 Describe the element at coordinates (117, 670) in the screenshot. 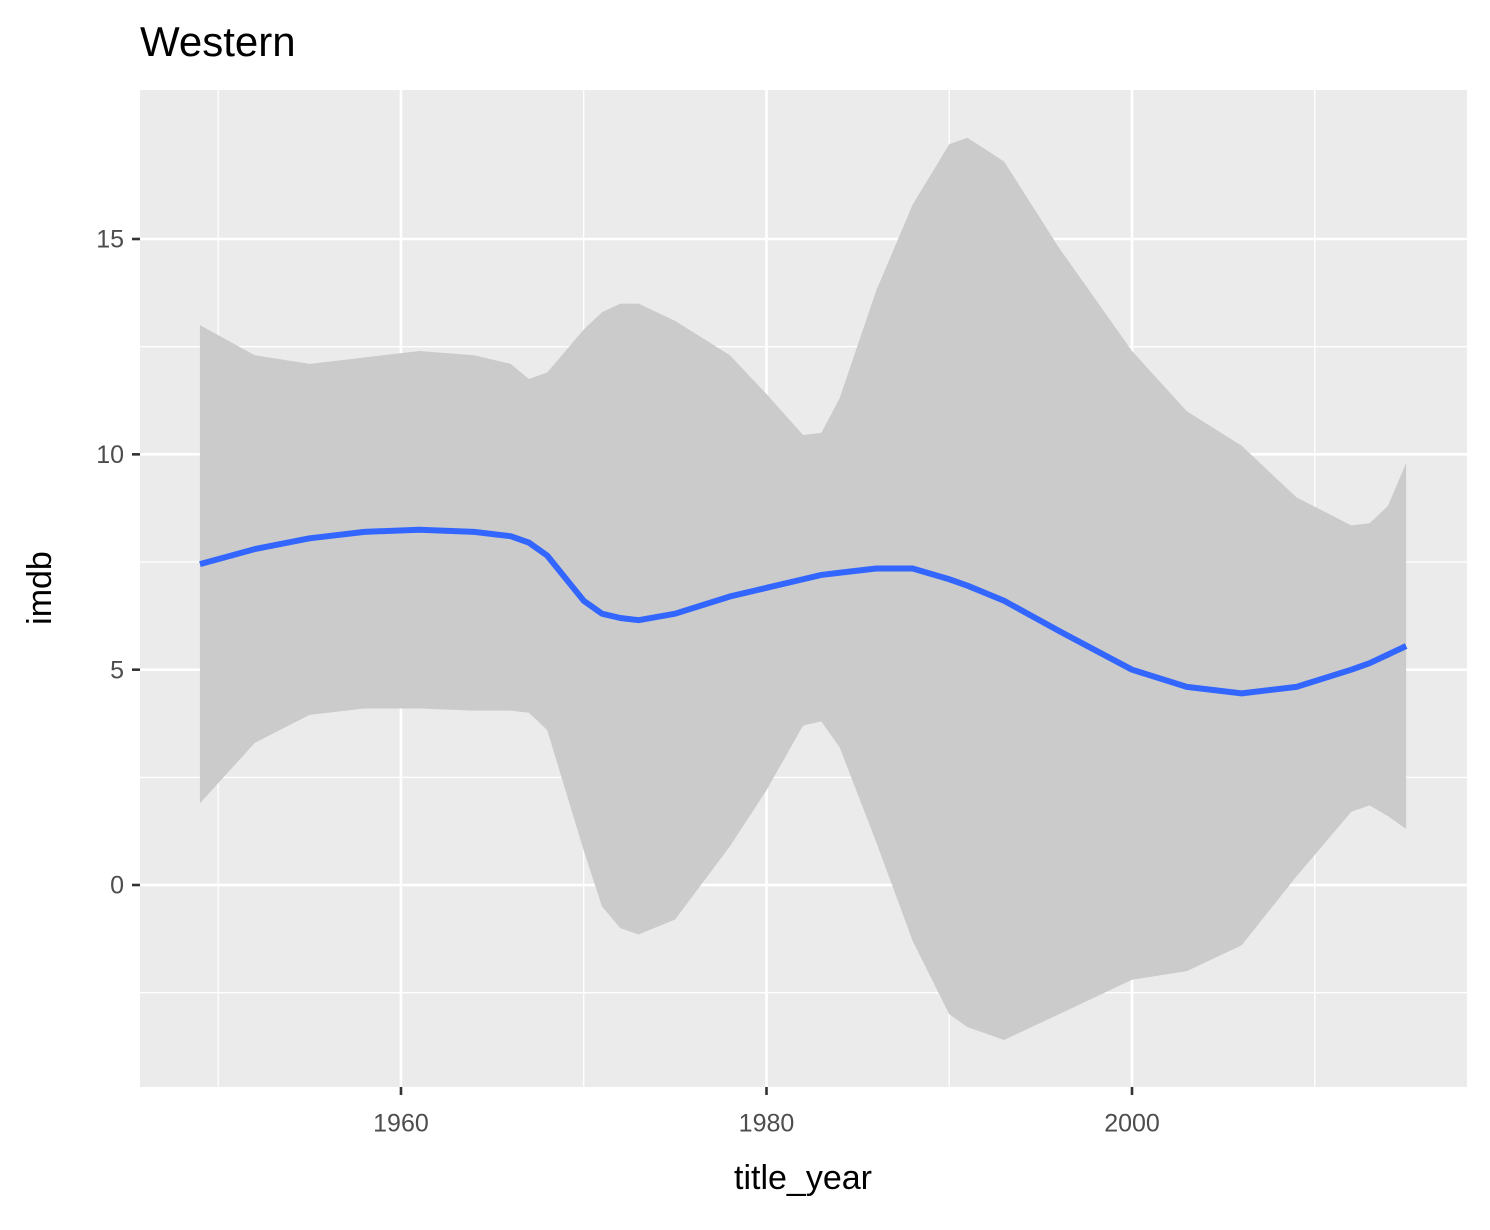

I see `y-tick-label: 5` at that location.